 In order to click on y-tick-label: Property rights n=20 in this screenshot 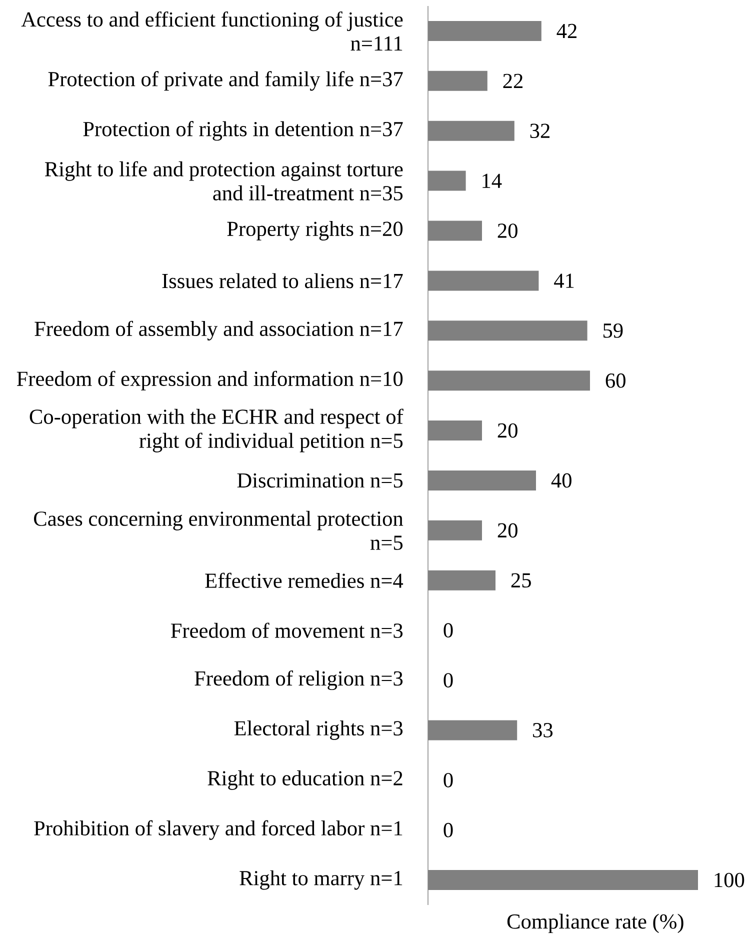, I will do `click(315, 230)`.